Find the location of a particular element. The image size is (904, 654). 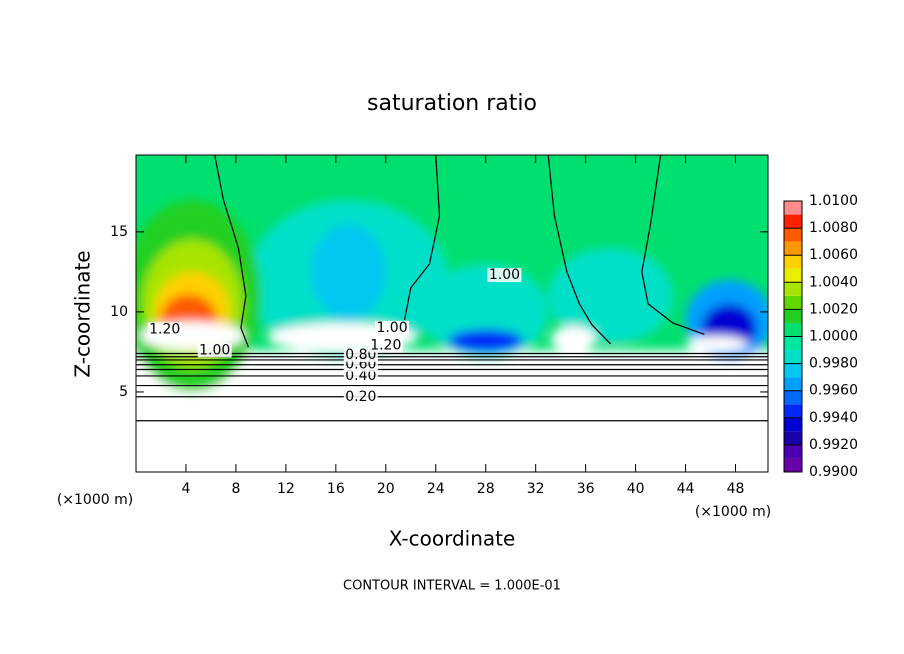

x-tick-label: 20 is located at coordinates (386, 489).